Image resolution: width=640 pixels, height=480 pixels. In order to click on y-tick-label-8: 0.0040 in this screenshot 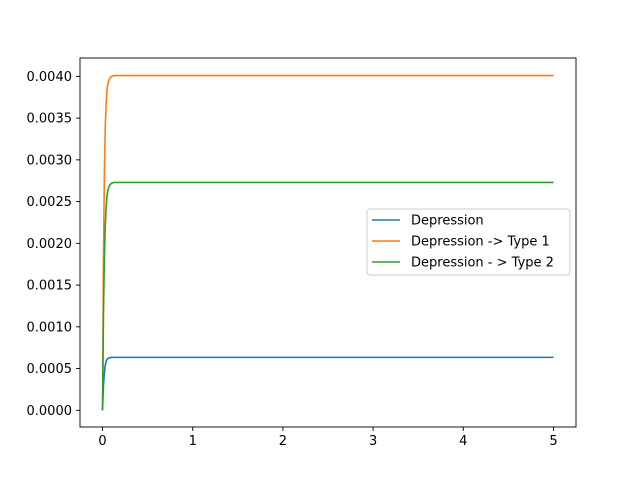, I will do `click(50, 77)`.